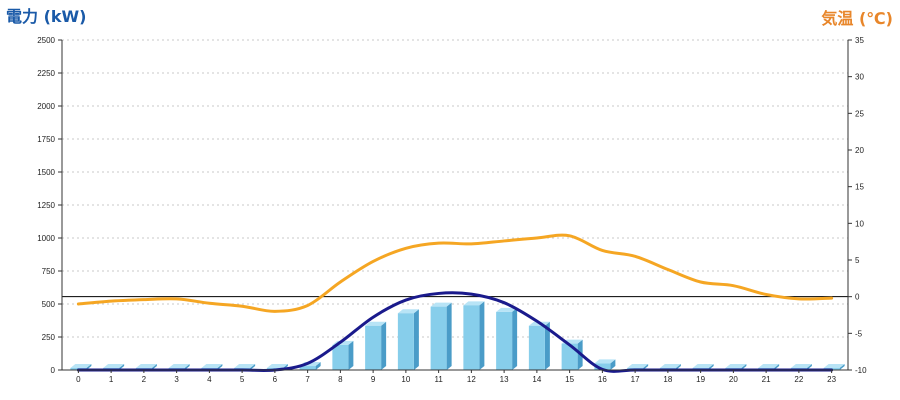  Describe the element at coordinates (859, 150) in the screenshot. I see `right-tick-label: 20` at that location.